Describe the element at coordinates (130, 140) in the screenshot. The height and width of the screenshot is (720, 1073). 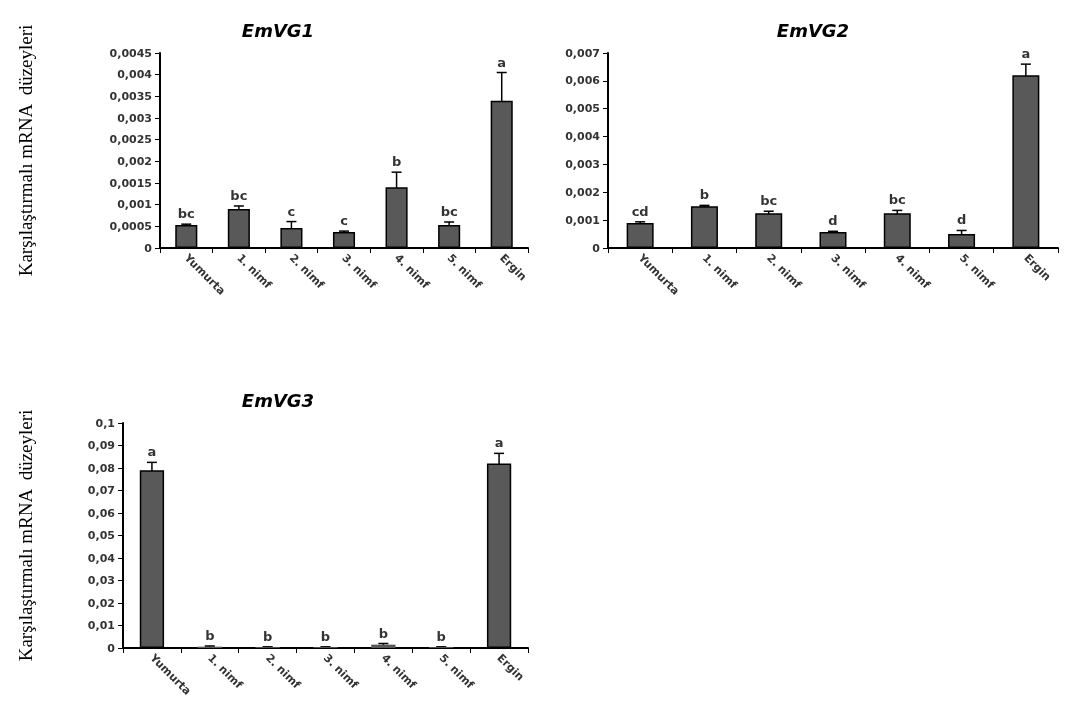
I see `y-tick-label: 0,0025` at that location.